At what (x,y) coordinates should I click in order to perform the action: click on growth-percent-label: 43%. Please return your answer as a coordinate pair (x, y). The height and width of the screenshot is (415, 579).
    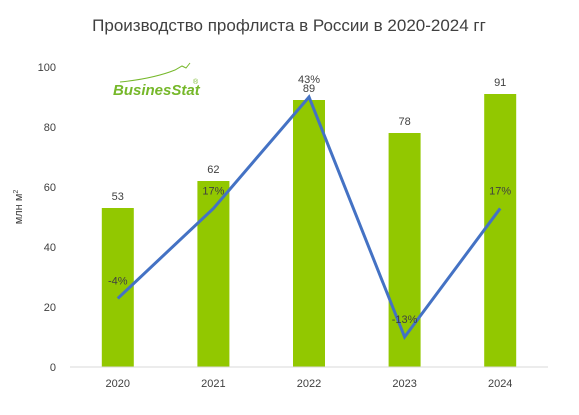
    Looking at the image, I should click on (309, 80).